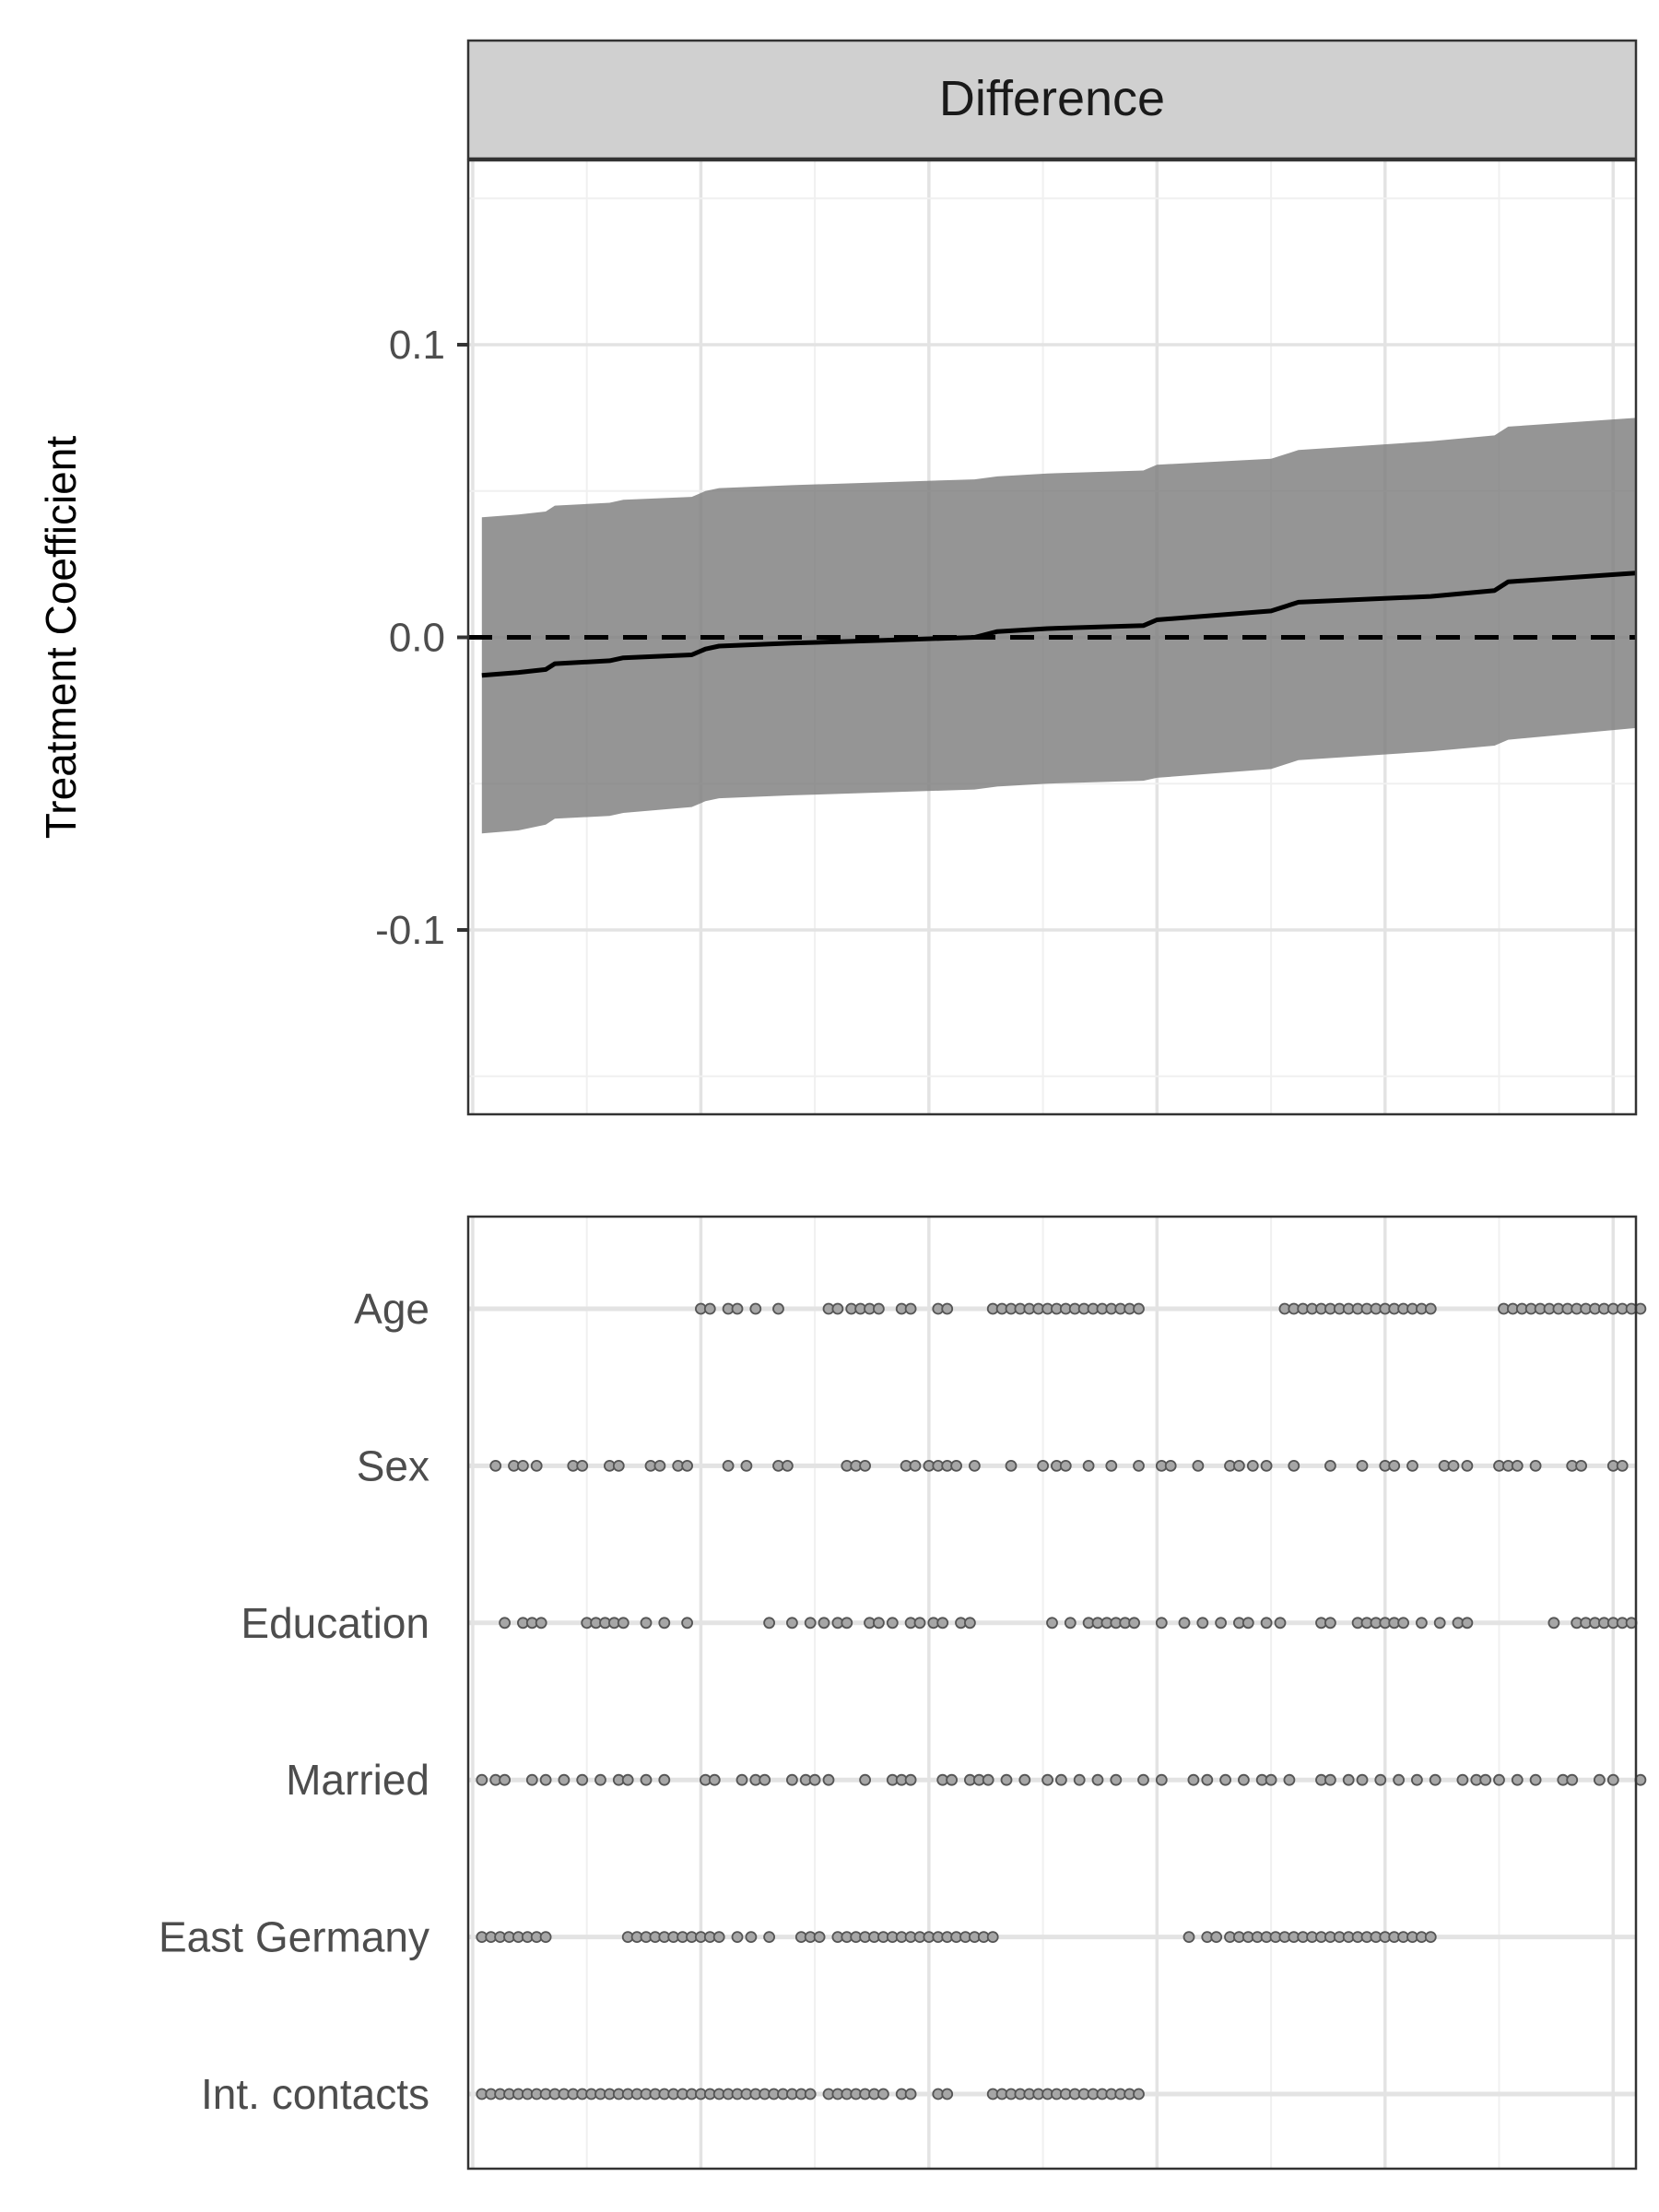 This screenshot has height=2212, width=1659. I want to click on category-label: Education, so click(335, 1623).